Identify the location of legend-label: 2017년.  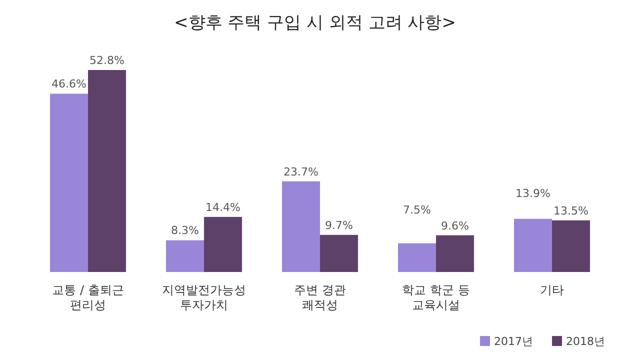
(513, 341).